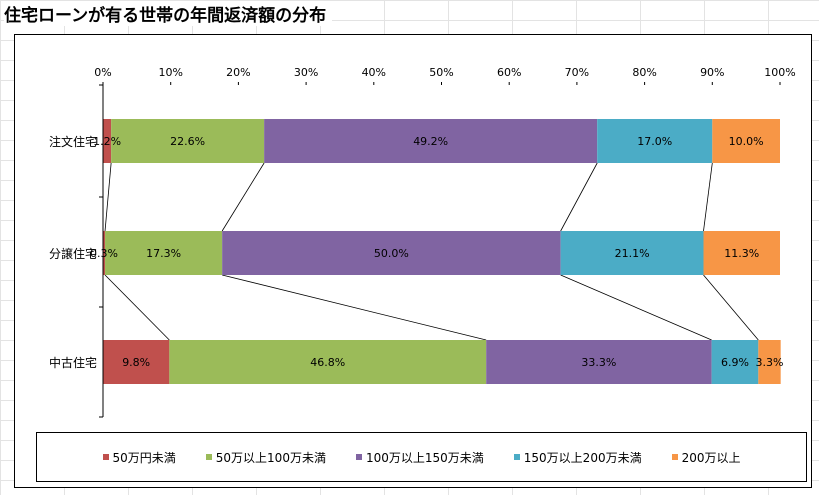 The height and width of the screenshot is (495, 819). What do you see at coordinates (582, 457) in the screenshot?
I see `legend-label: 150万以上200万未満` at bounding box center [582, 457].